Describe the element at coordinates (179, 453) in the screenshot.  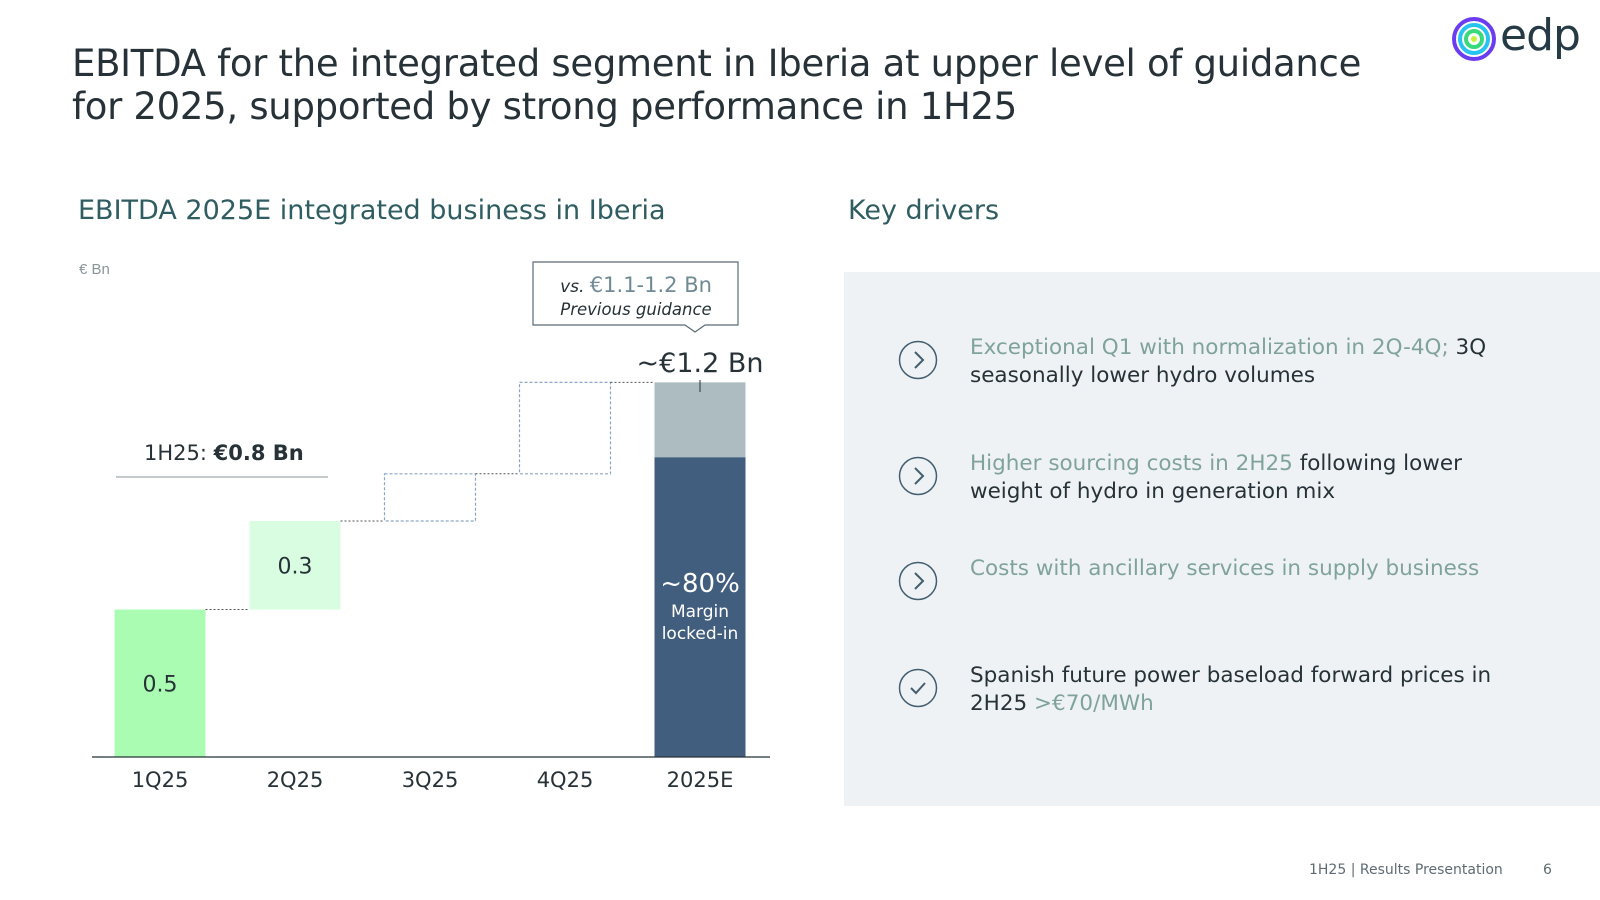
I see `h1-label: 1H25:` at that location.